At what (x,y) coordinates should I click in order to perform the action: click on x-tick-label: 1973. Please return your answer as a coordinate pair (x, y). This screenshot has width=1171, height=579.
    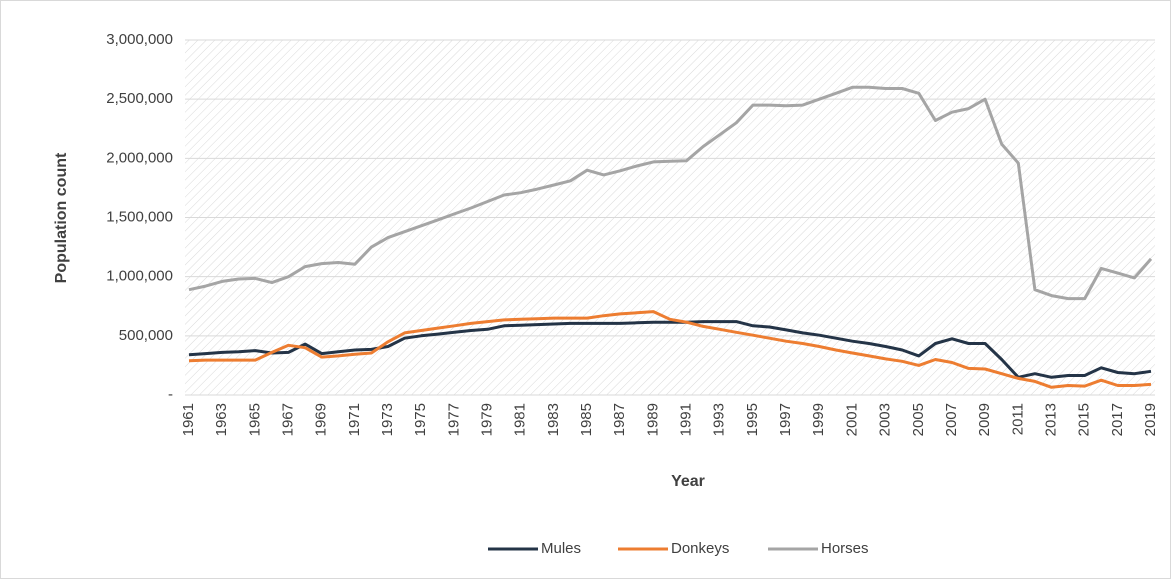
    Looking at the image, I should click on (387, 419).